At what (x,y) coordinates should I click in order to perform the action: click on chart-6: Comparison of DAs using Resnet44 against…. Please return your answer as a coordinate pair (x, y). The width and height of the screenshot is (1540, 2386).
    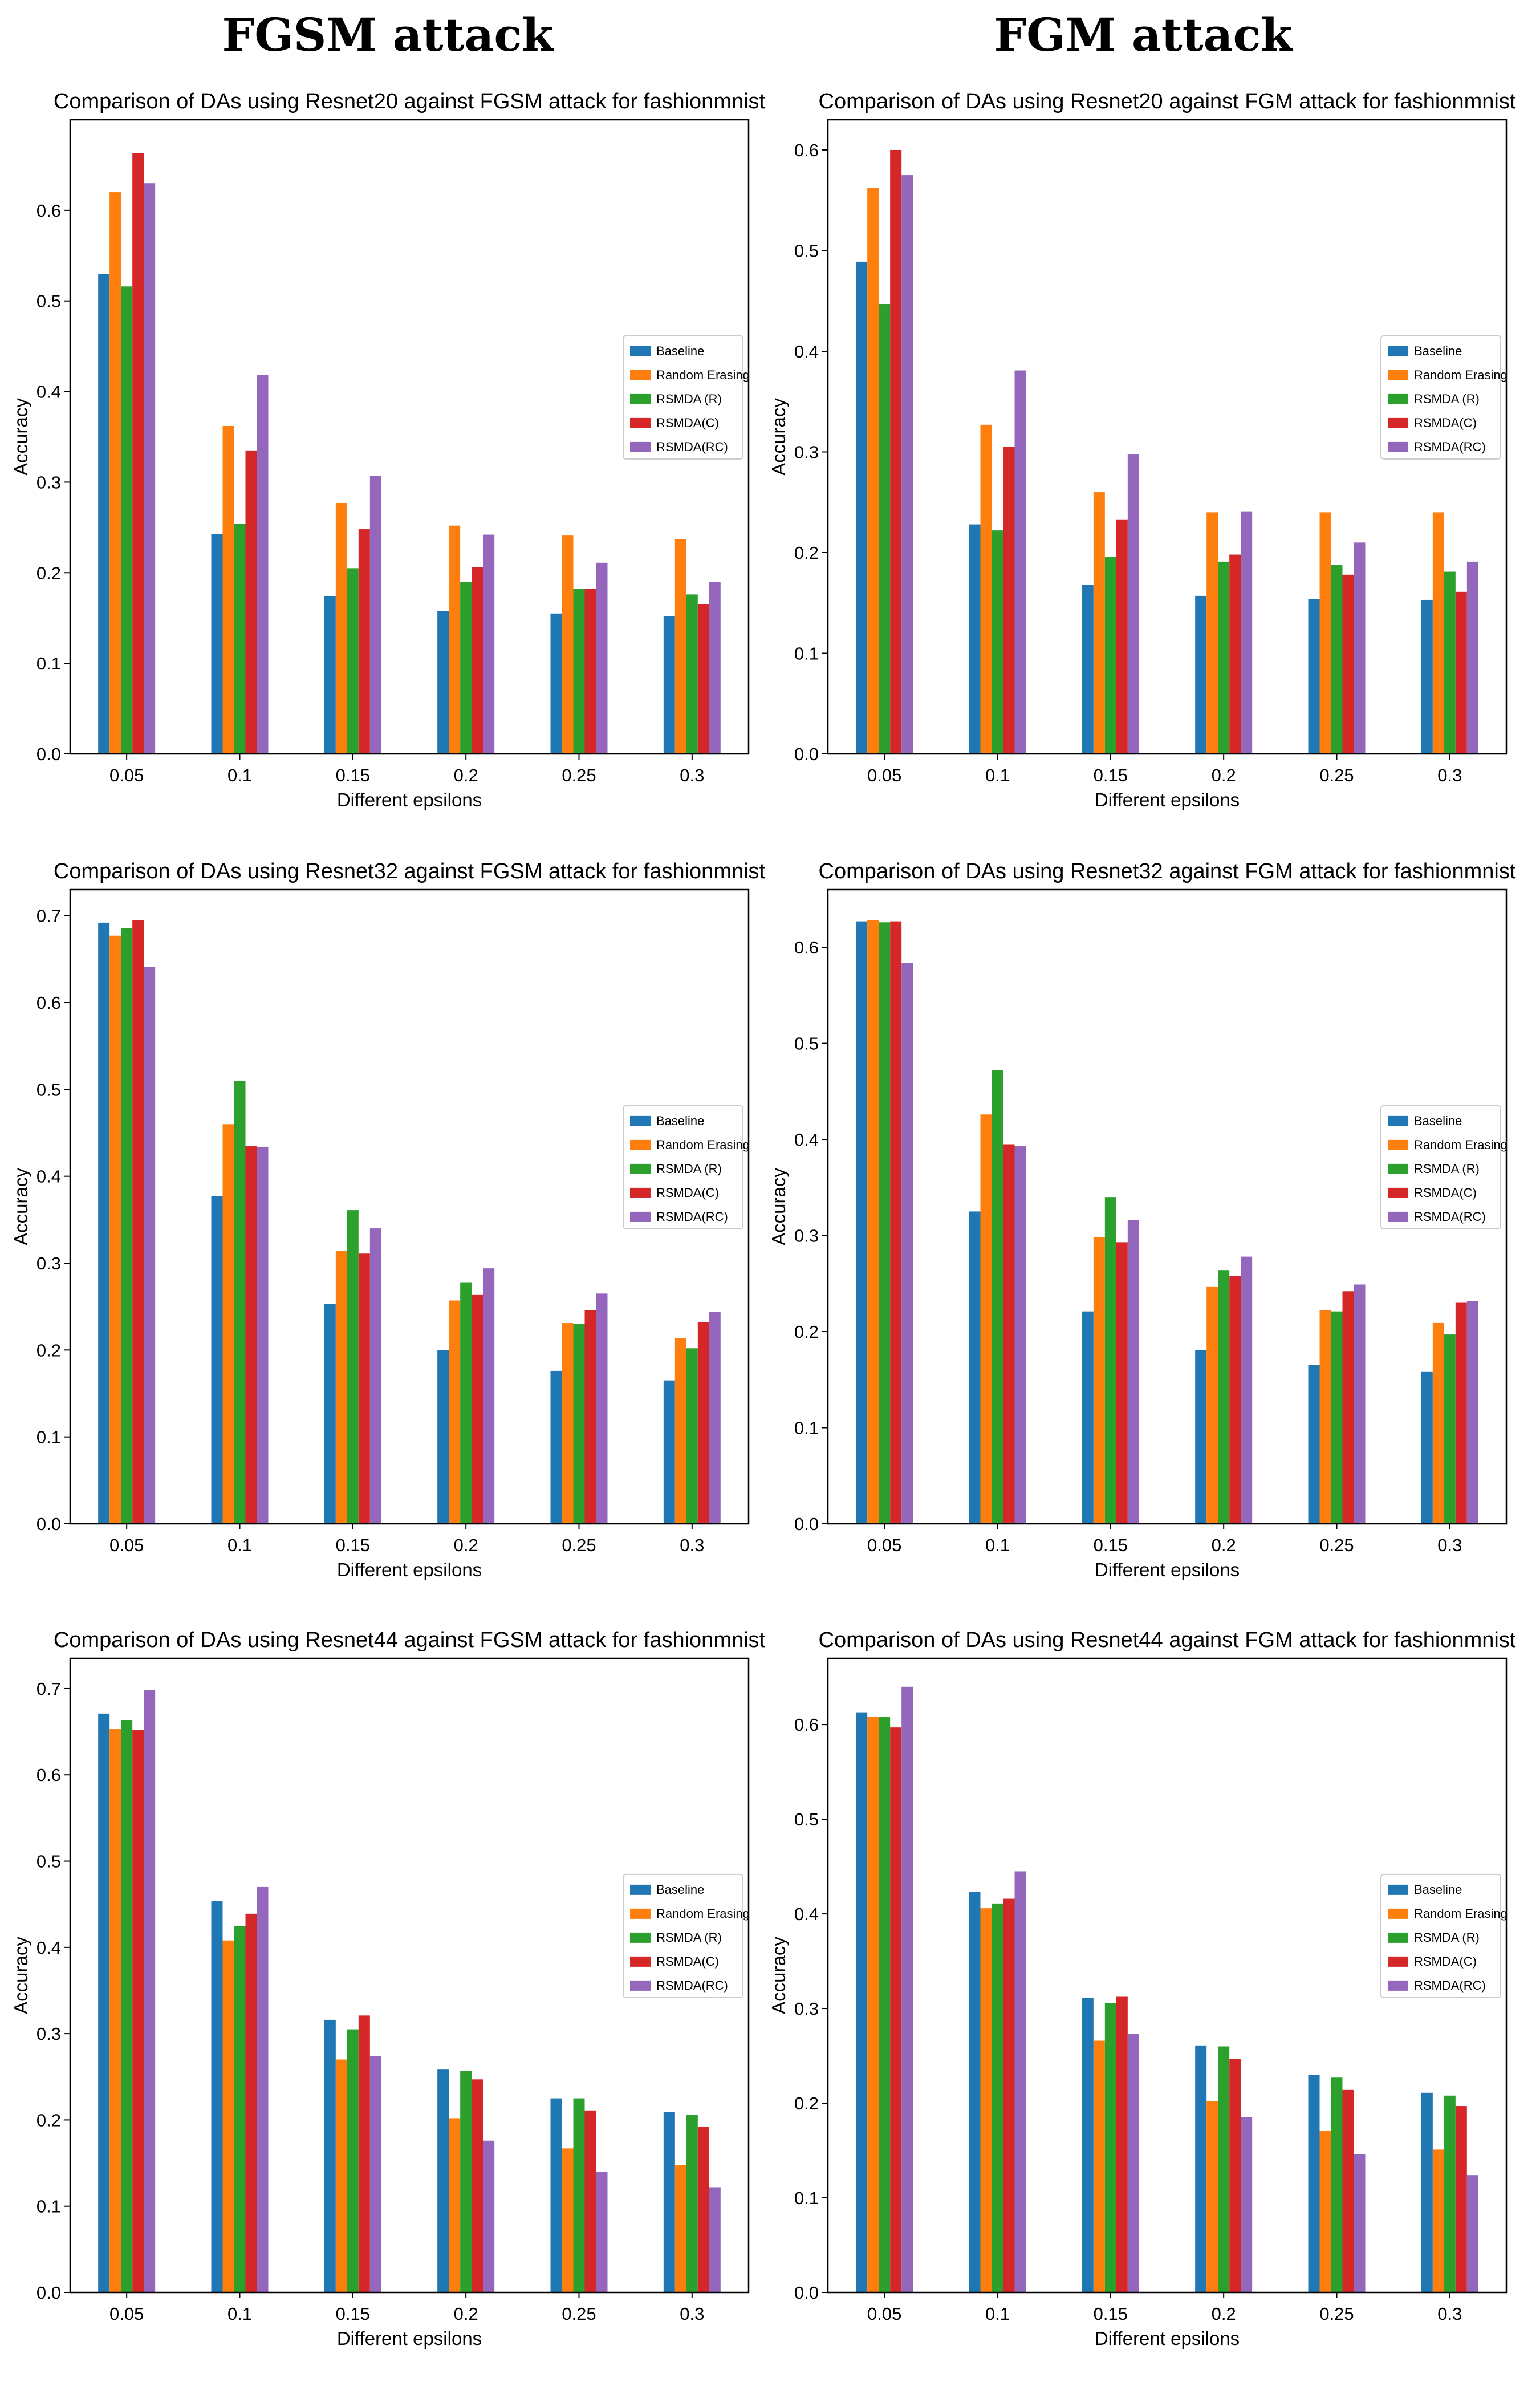
    Looking at the image, I should click on (1142, 1989).